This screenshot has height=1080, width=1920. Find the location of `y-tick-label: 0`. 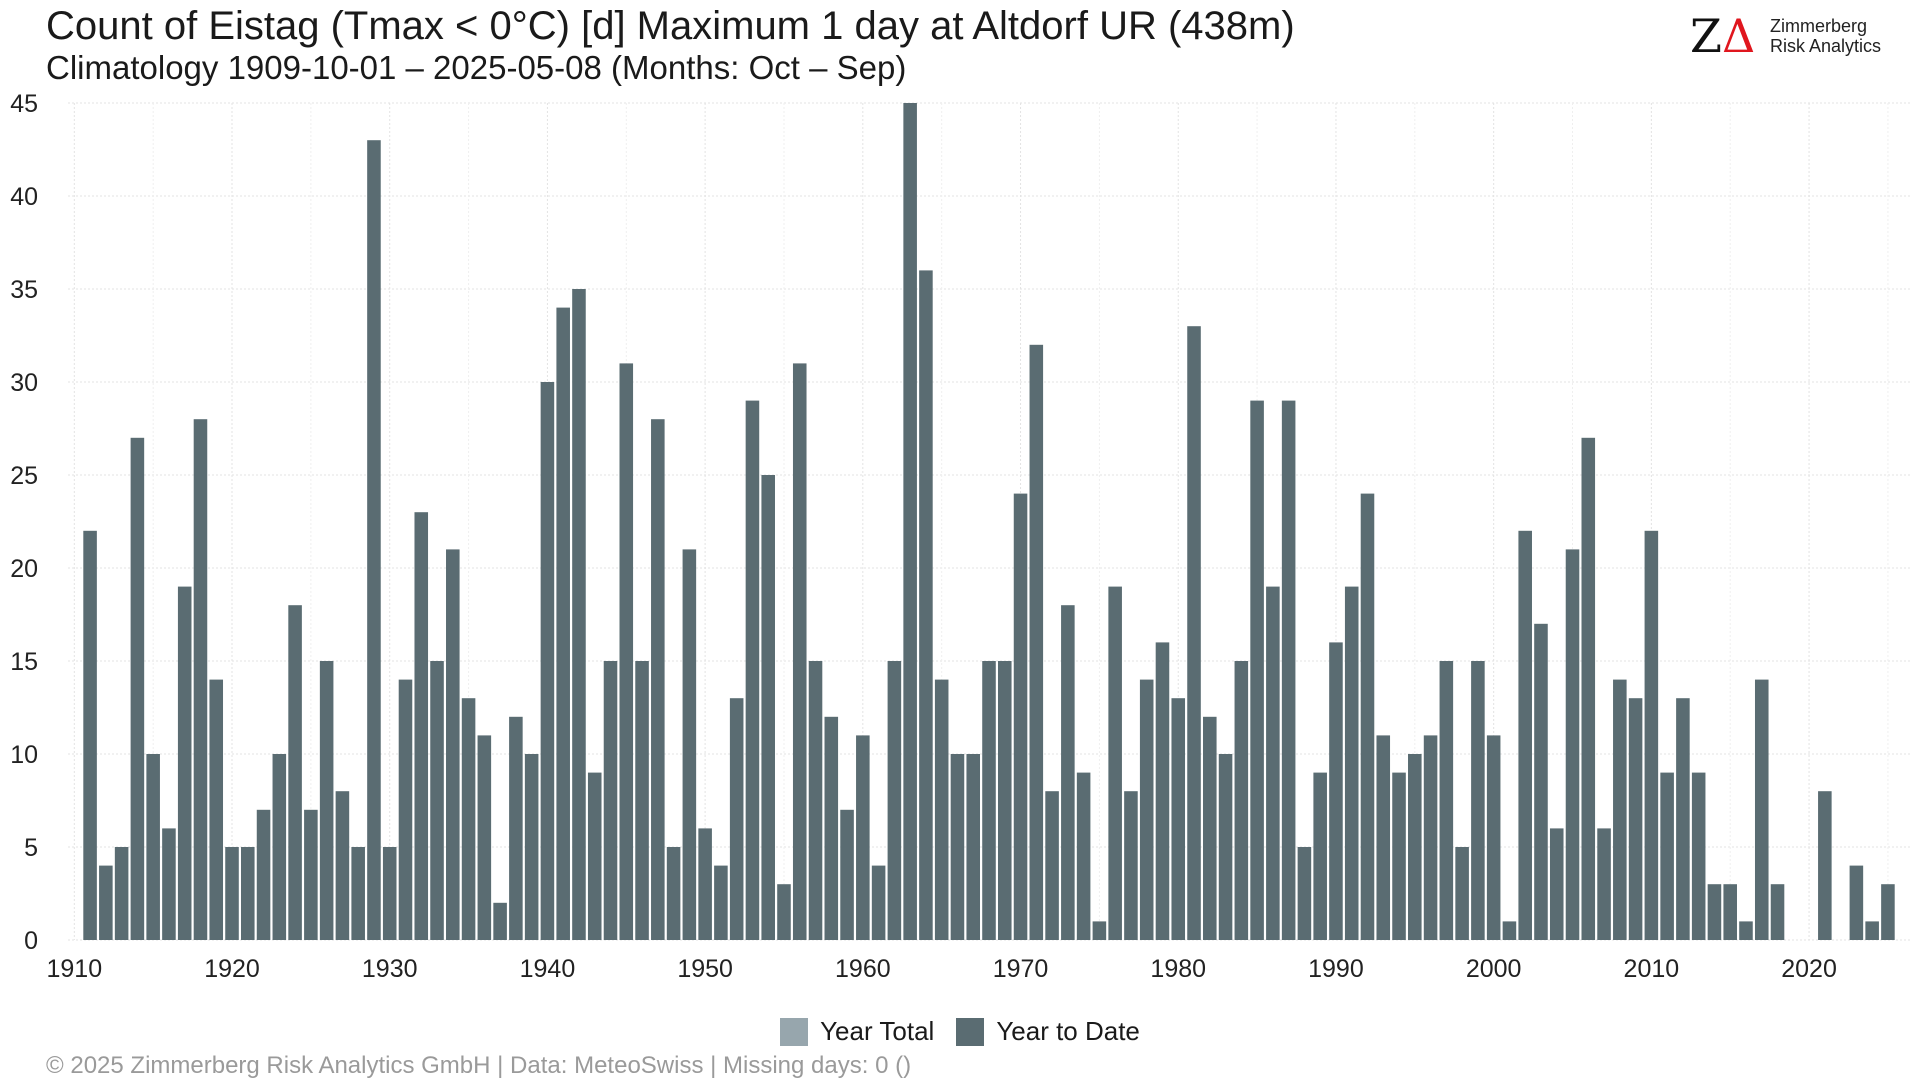

y-tick-label: 0 is located at coordinates (31, 941).